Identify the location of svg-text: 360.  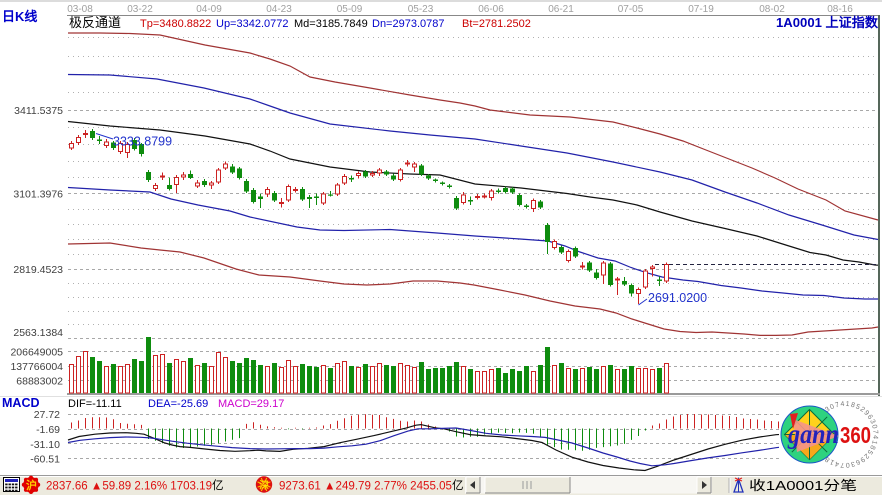
(855, 435).